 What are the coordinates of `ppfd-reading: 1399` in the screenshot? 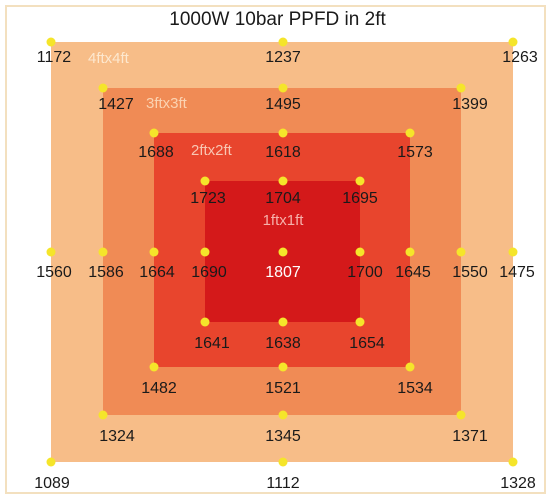 It's located at (470, 104).